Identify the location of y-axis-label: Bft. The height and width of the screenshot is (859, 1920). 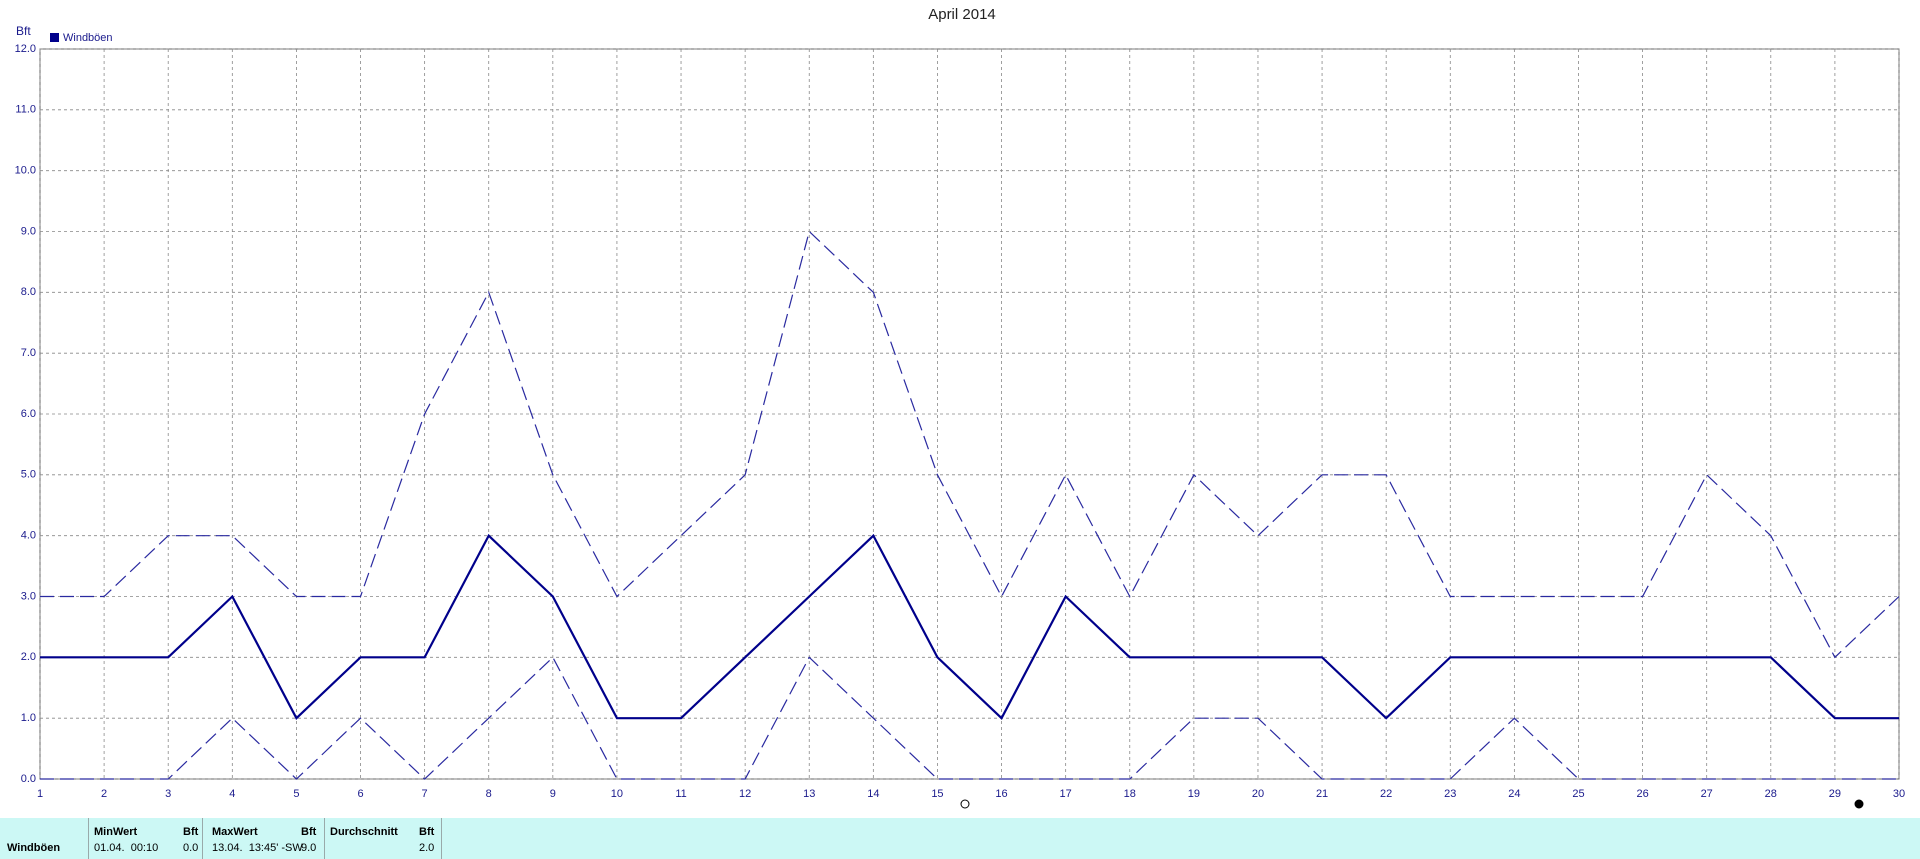
(23, 31).